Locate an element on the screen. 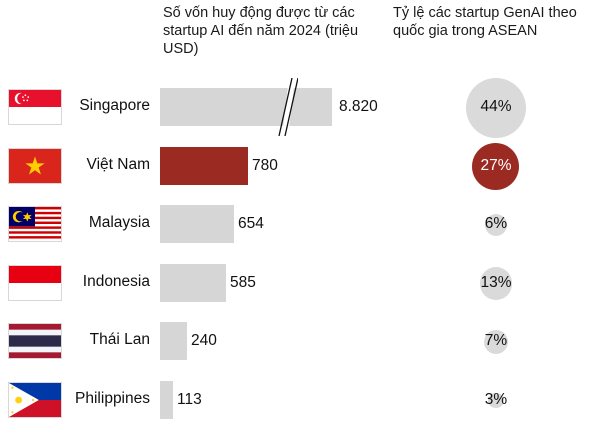  share-value-label: 27% is located at coordinates (496, 165).